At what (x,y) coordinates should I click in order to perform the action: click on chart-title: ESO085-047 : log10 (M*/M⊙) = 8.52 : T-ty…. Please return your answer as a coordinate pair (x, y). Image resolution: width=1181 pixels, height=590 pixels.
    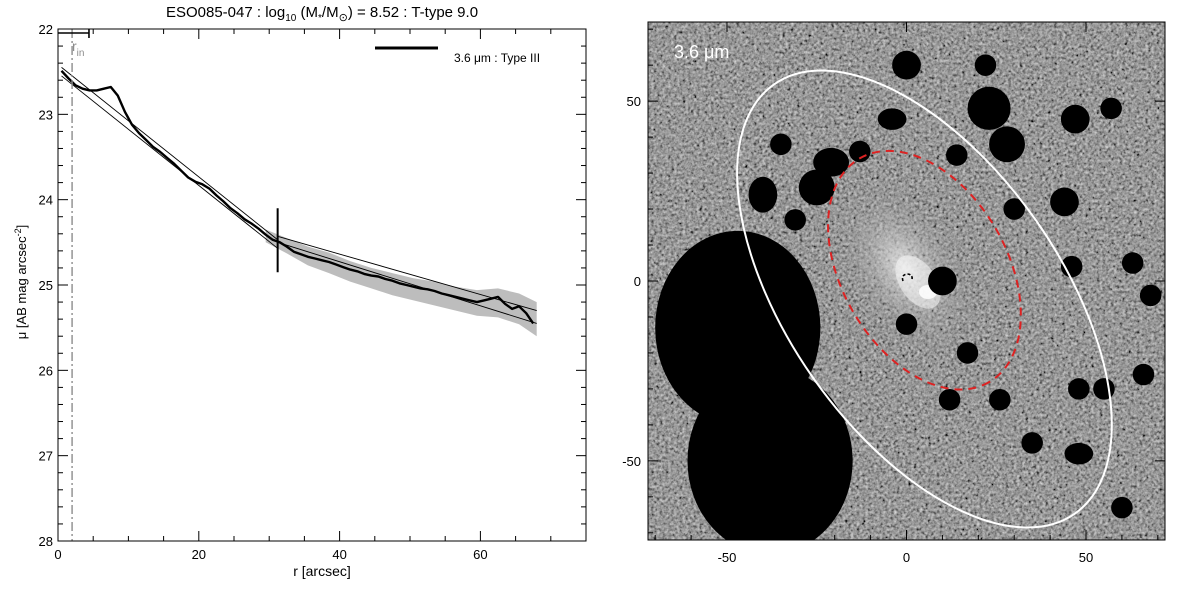
    Looking at the image, I should click on (322, 14).